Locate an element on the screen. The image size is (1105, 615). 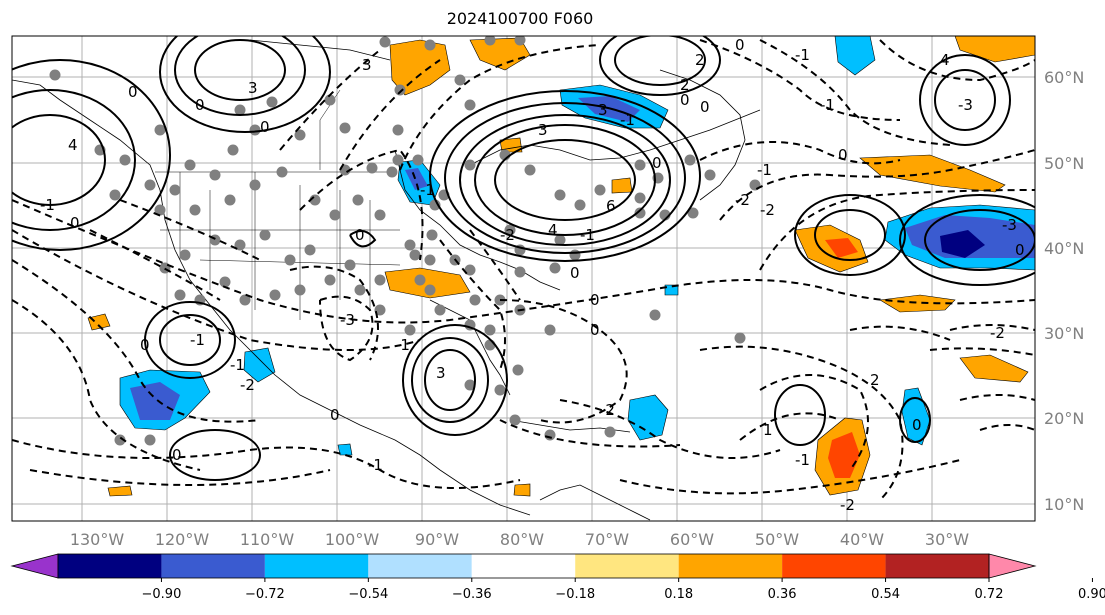
colorbar-tick-label: −0.54 is located at coordinates (368, 594).